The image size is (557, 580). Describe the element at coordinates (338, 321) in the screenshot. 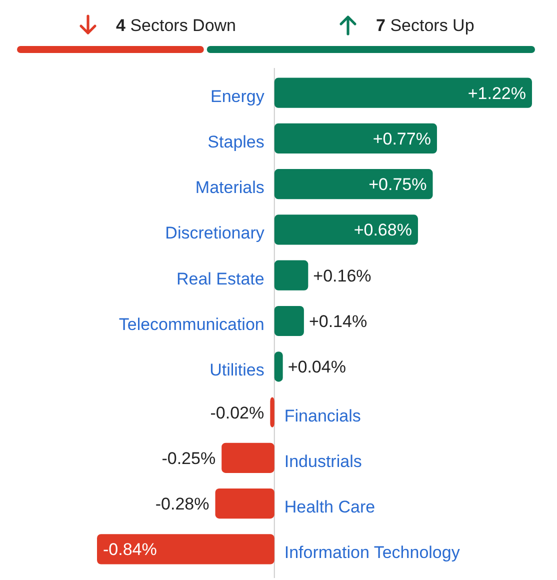

I see `data-label: +0.14%` at that location.